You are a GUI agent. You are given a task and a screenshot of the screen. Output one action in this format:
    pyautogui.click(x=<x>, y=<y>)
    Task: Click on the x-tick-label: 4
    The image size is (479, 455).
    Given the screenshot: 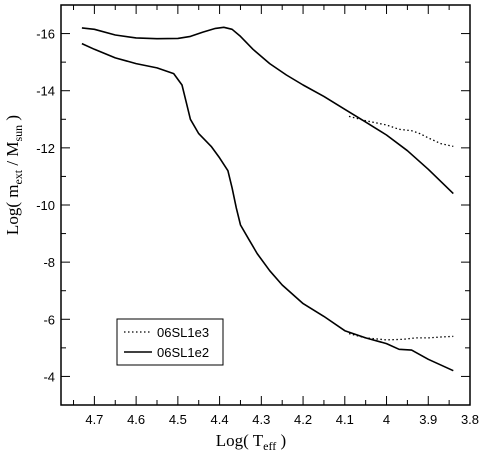 What is the action you would take?
    pyautogui.click(x=386, y=419)
    